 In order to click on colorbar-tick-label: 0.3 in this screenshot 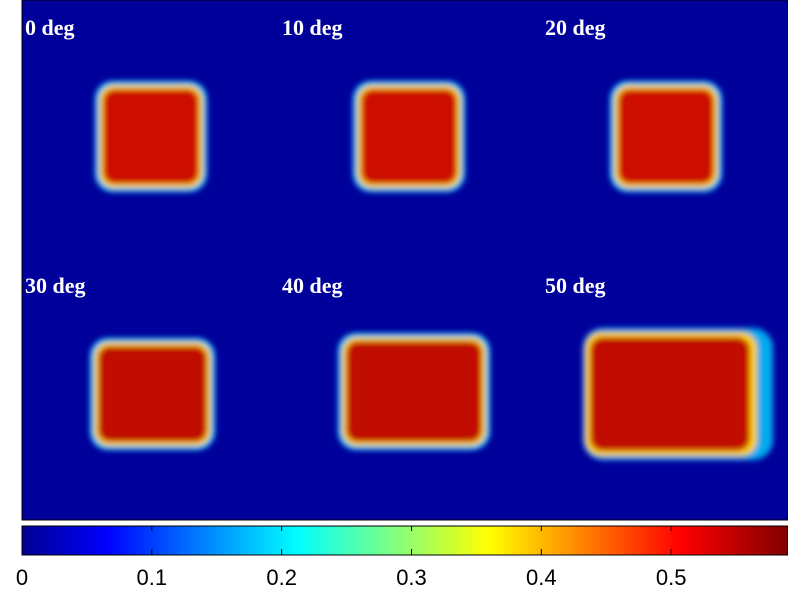, I will do `click(411, 577)`.